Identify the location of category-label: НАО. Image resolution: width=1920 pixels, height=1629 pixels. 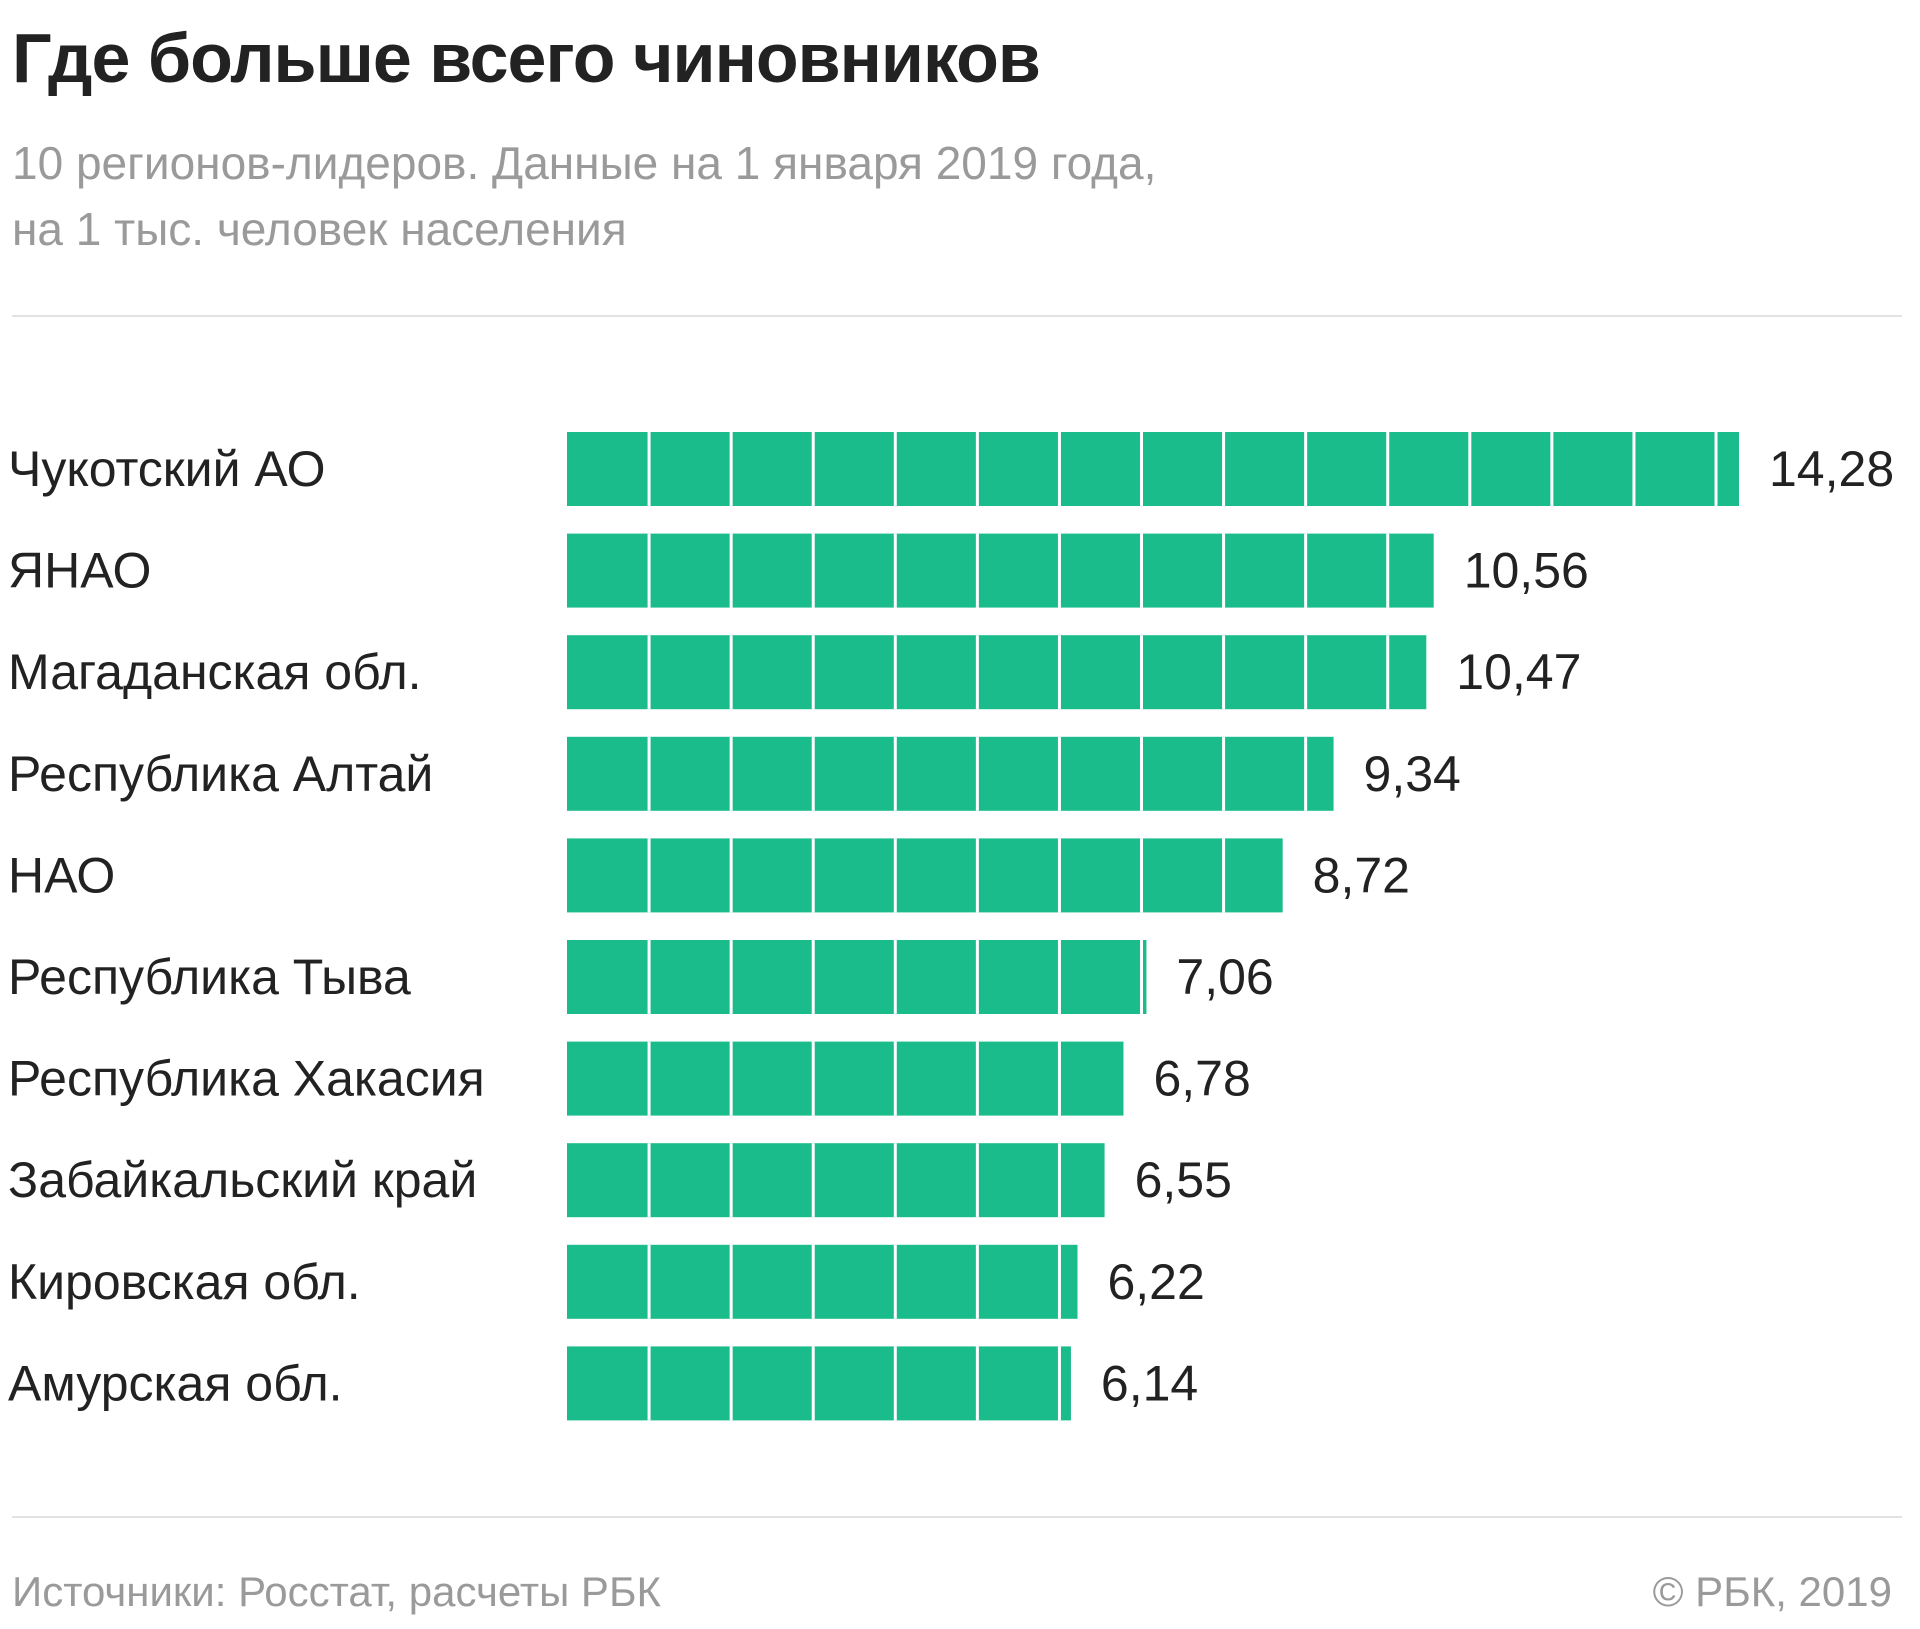
(61, 875).